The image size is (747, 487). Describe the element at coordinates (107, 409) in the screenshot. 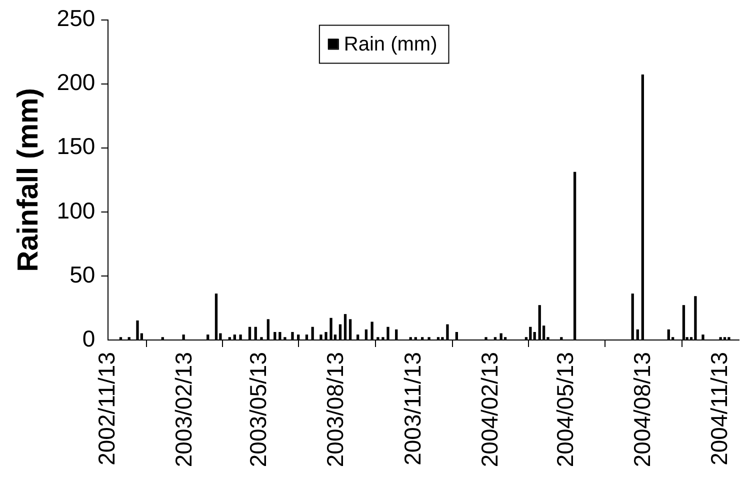

I see `x-tick-label: 2002/11/13` at that location.